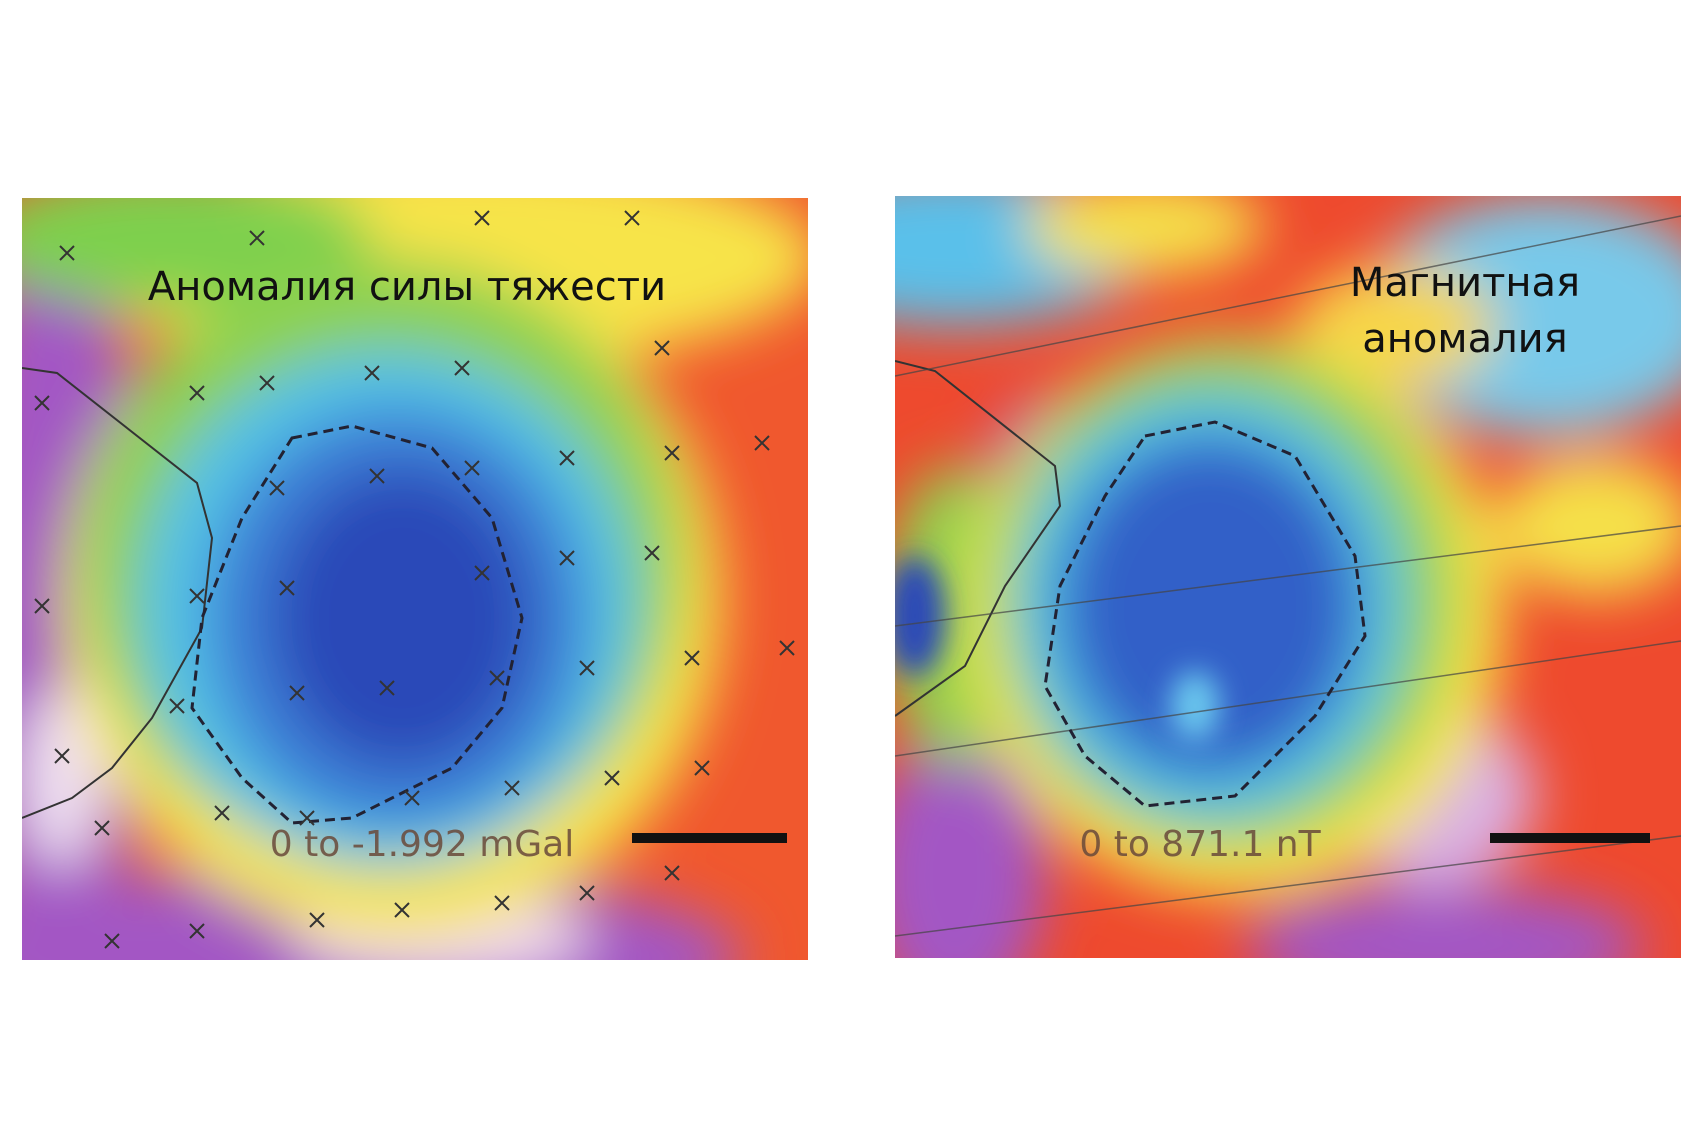 This screenshot has width=1707, height=1139. What do you see at coordinates (1464, 339) in the screenshot?
I see `map-title: аномалия` at bounding box center [1464, 339].